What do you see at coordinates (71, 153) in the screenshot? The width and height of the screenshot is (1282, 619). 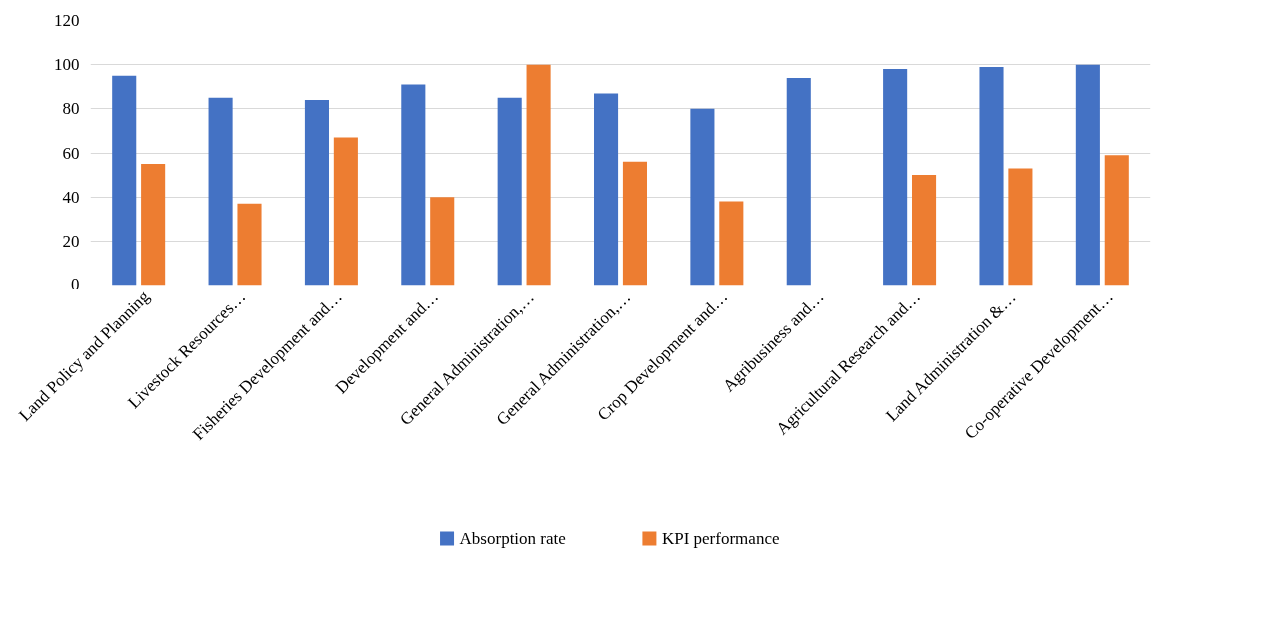 I see `y-tick-label: 60` at bounding box center [71, 153].